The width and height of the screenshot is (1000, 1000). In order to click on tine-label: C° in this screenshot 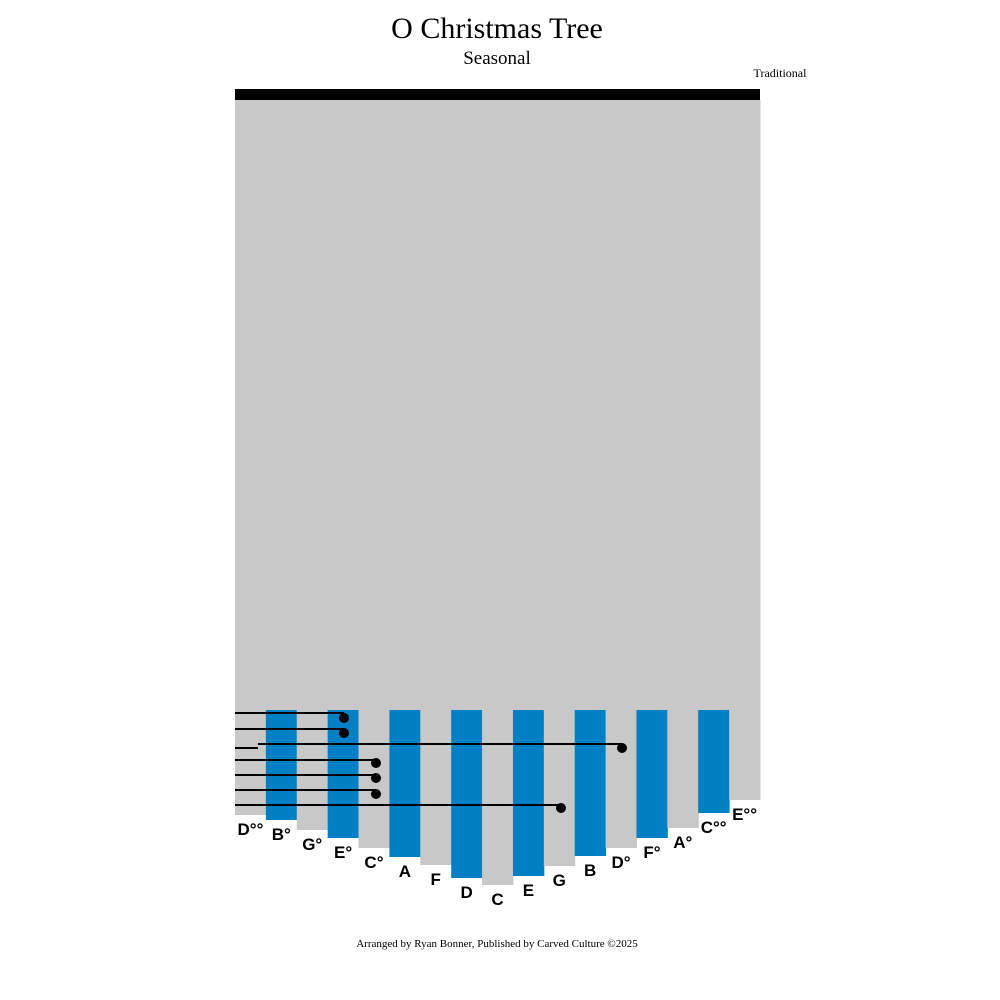, I will do `click(373, 862)`.